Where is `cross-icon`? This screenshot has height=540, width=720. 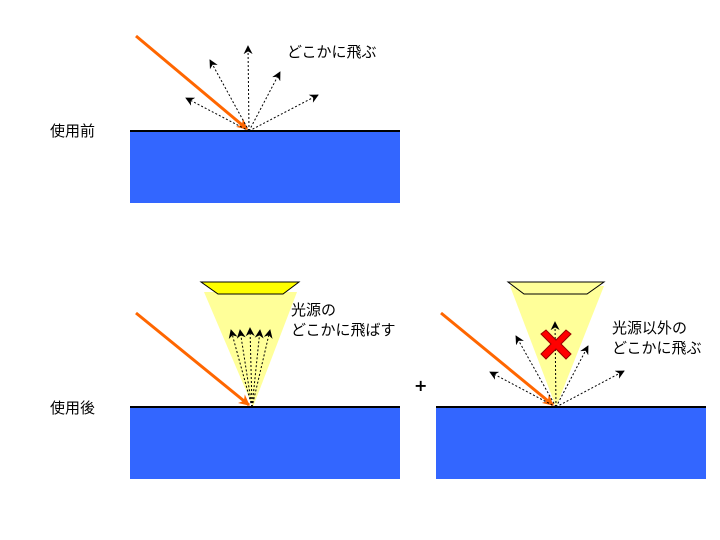
cross-icon is located at coordinates (556, 344).